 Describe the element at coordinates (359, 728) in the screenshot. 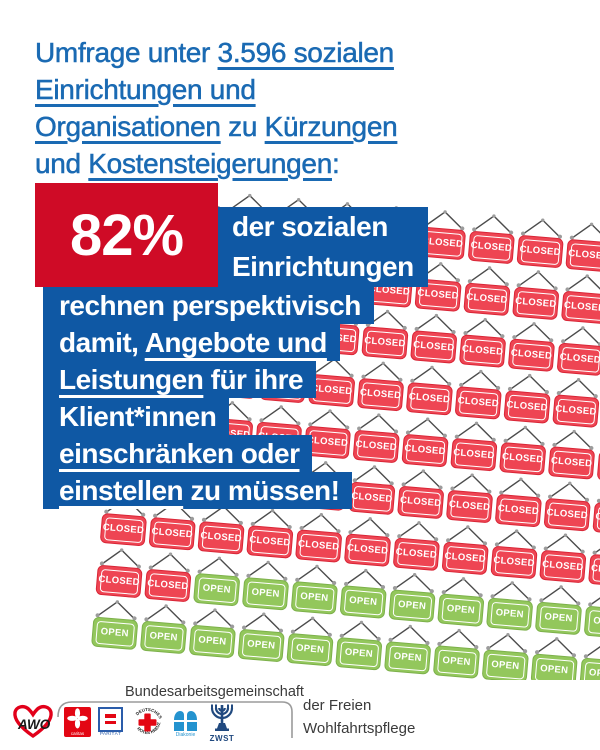

I see `org-name-line3: Wohlfahrtspflege` at that location.